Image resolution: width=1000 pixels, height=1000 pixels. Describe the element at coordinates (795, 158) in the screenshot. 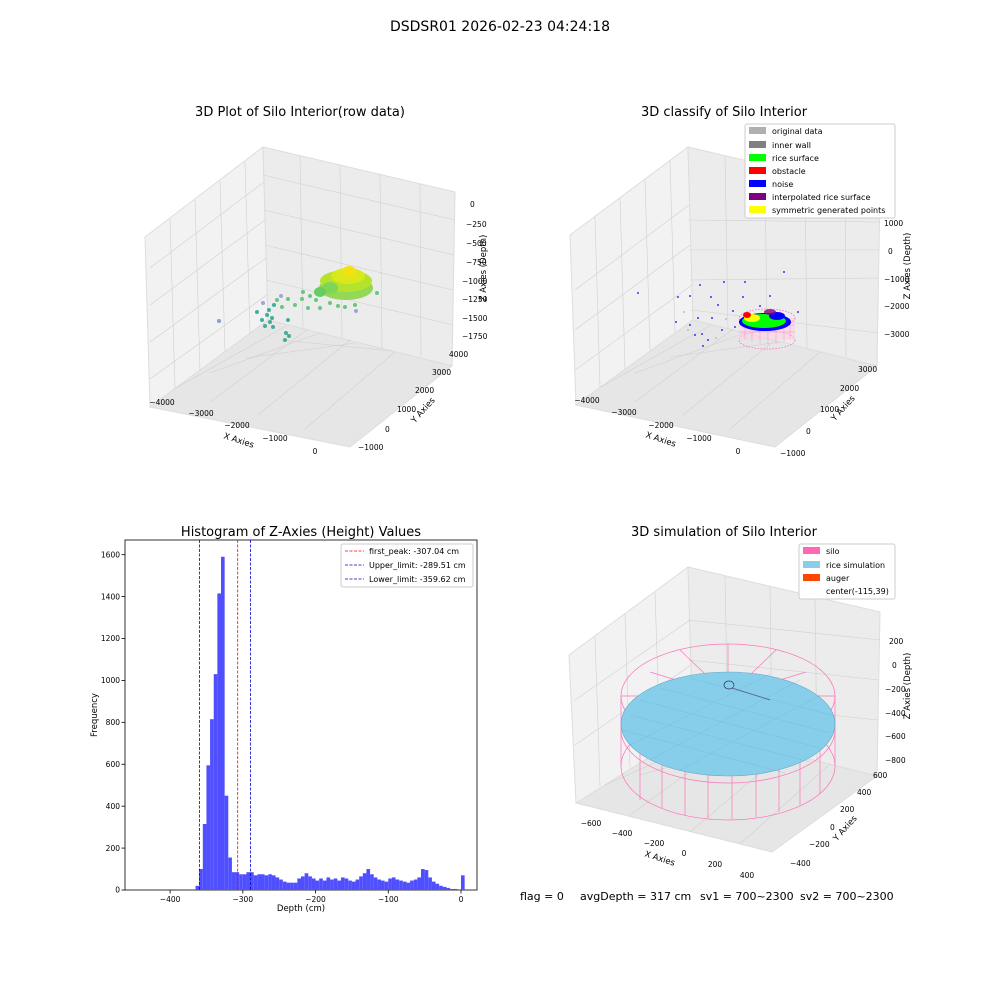

I see `svg-text: rice surface` at that location.